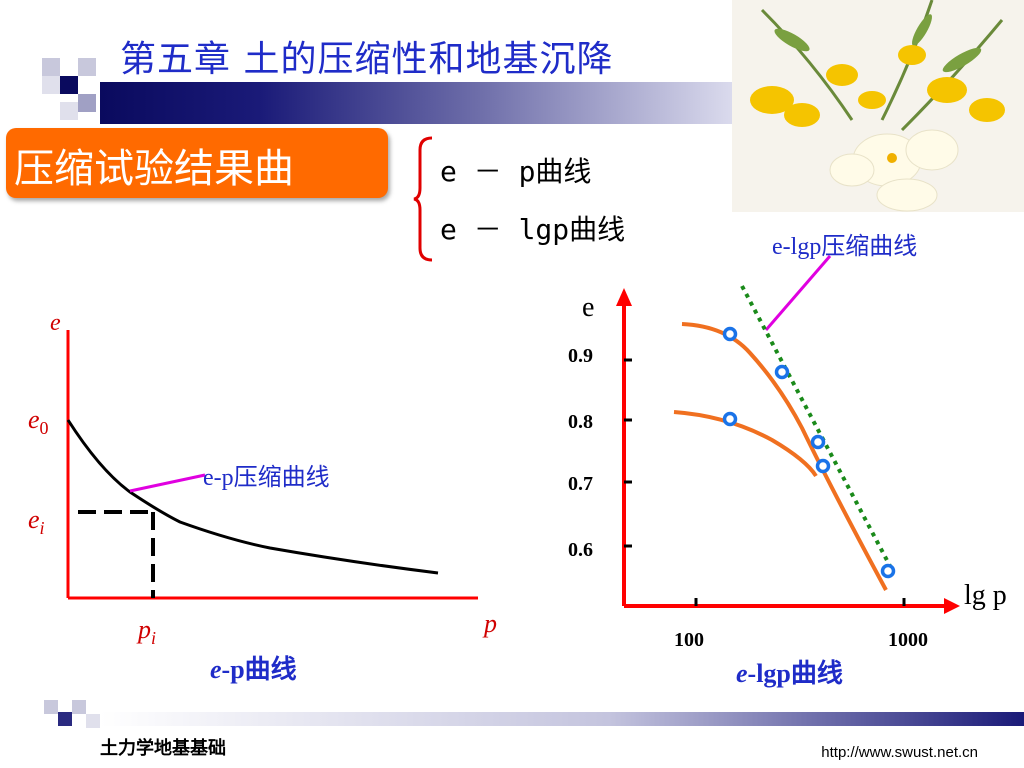 The width and height of the screenshot is (1024, 768). I want to click on ep-curve-label: e-p压缩曲线, so click(266, 477).